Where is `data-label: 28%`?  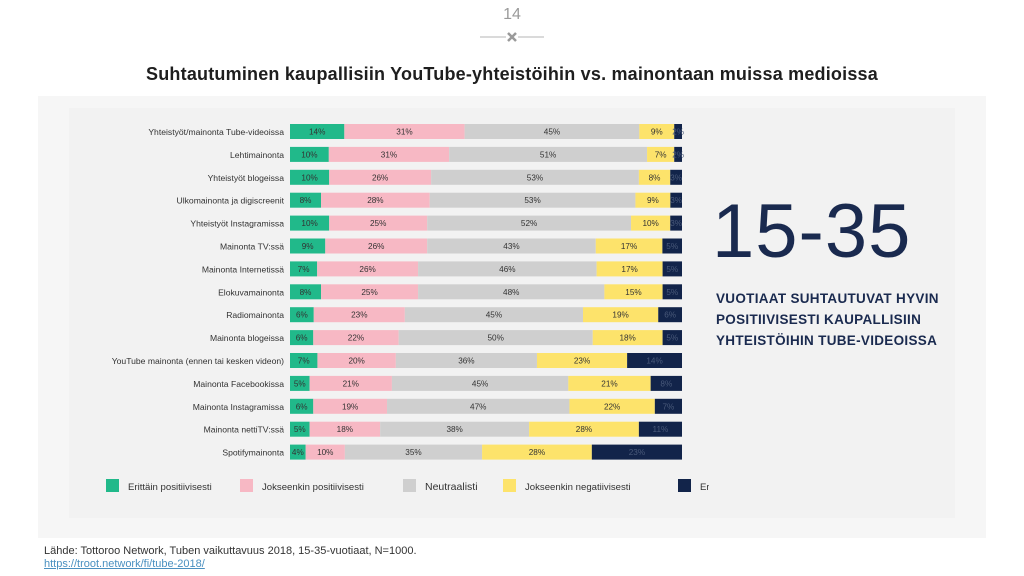
data-label: 28% is located at coordinates (375, 200).